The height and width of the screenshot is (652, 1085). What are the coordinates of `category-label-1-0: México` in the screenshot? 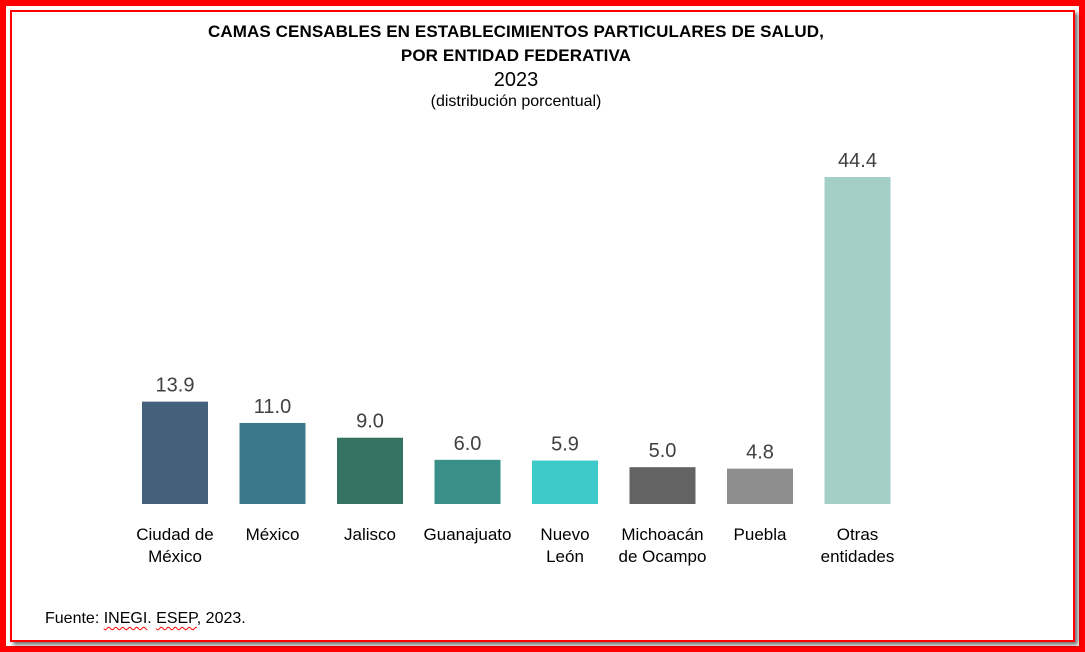 It's located at (273, 534).